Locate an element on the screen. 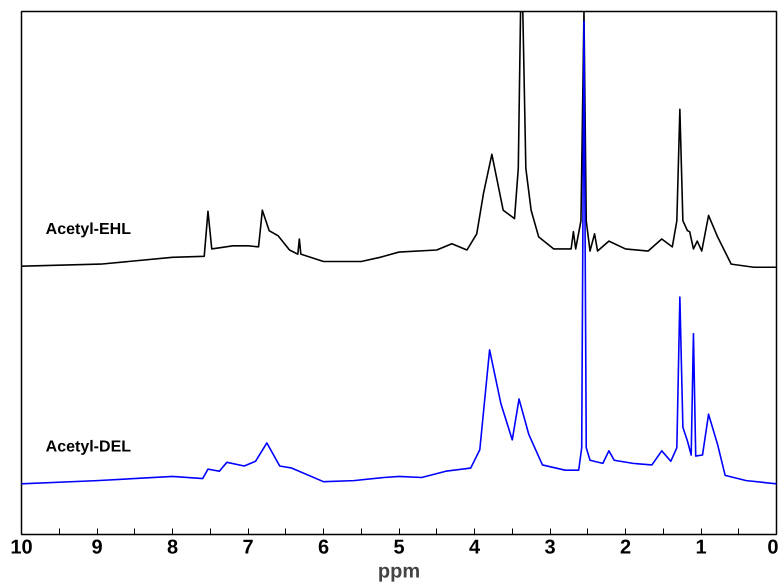 The width and height of the screenshot is (778, 585). x-tick-label: 0 is located at coordinates (772, 547).